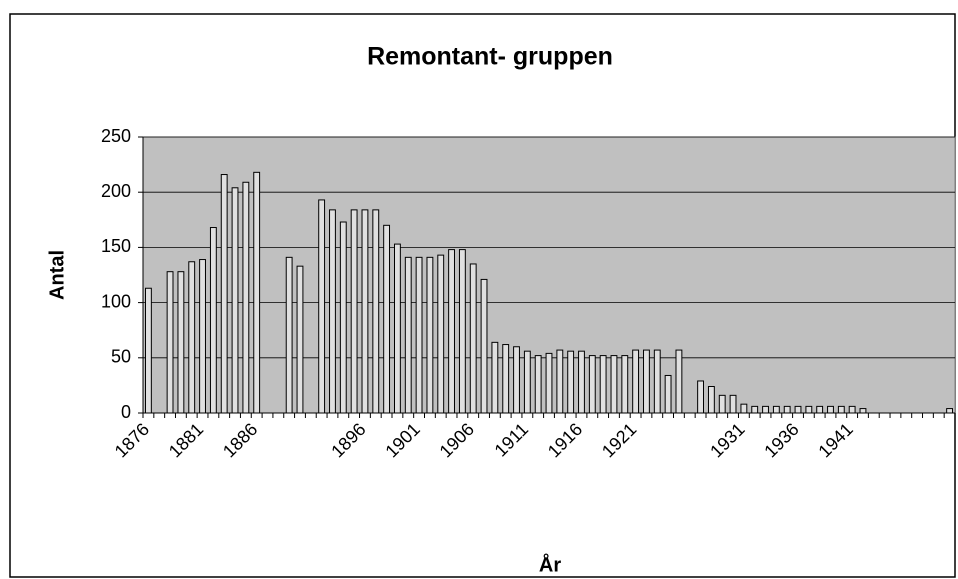 The image size is (958, 579). What do you see at coordinates (116, 191) in the screenshot?
I see `y-tick-label: 200` at bounding box center [116, 191].